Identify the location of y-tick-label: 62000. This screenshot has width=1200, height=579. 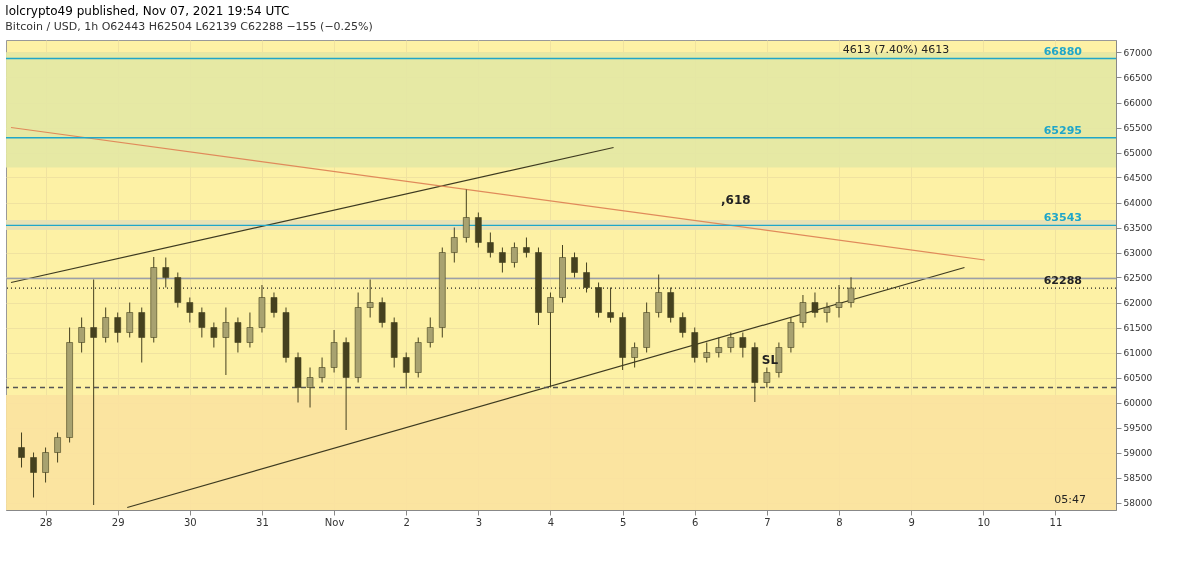
(1138, 303).